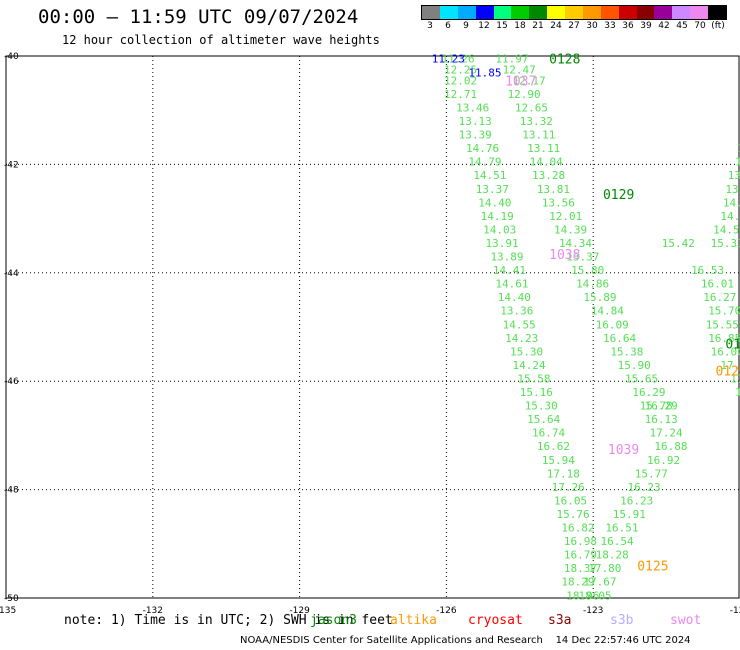 The image size is (740, 650). What do you see at coordinates (494, 202) in the screenshot?
I see `swh-value-label: 14.40` at bounding box center [494, 202].